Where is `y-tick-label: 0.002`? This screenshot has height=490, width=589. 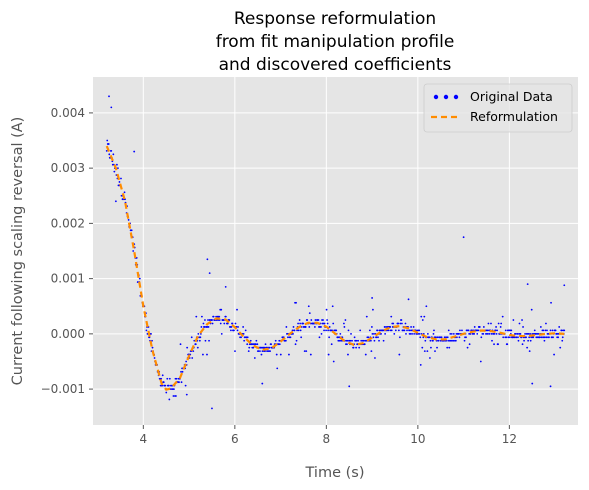
y-tick-label: 0.002 is located at coordinates (68, 223).